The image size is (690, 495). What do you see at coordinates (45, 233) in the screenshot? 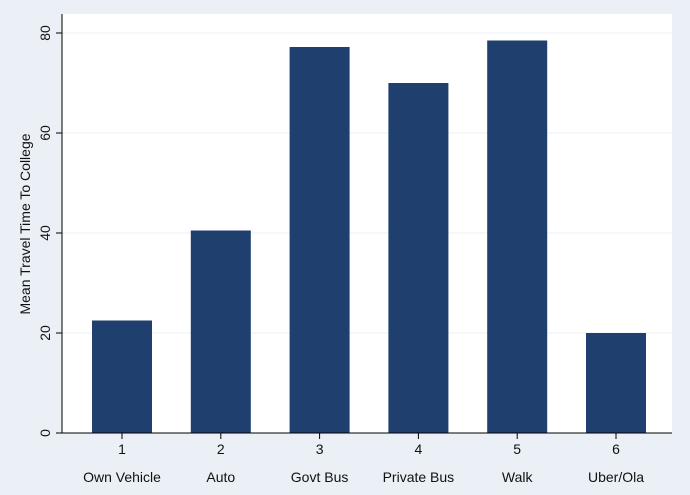
I see `y-tick-label: 40` at bounding box center [45, 233].